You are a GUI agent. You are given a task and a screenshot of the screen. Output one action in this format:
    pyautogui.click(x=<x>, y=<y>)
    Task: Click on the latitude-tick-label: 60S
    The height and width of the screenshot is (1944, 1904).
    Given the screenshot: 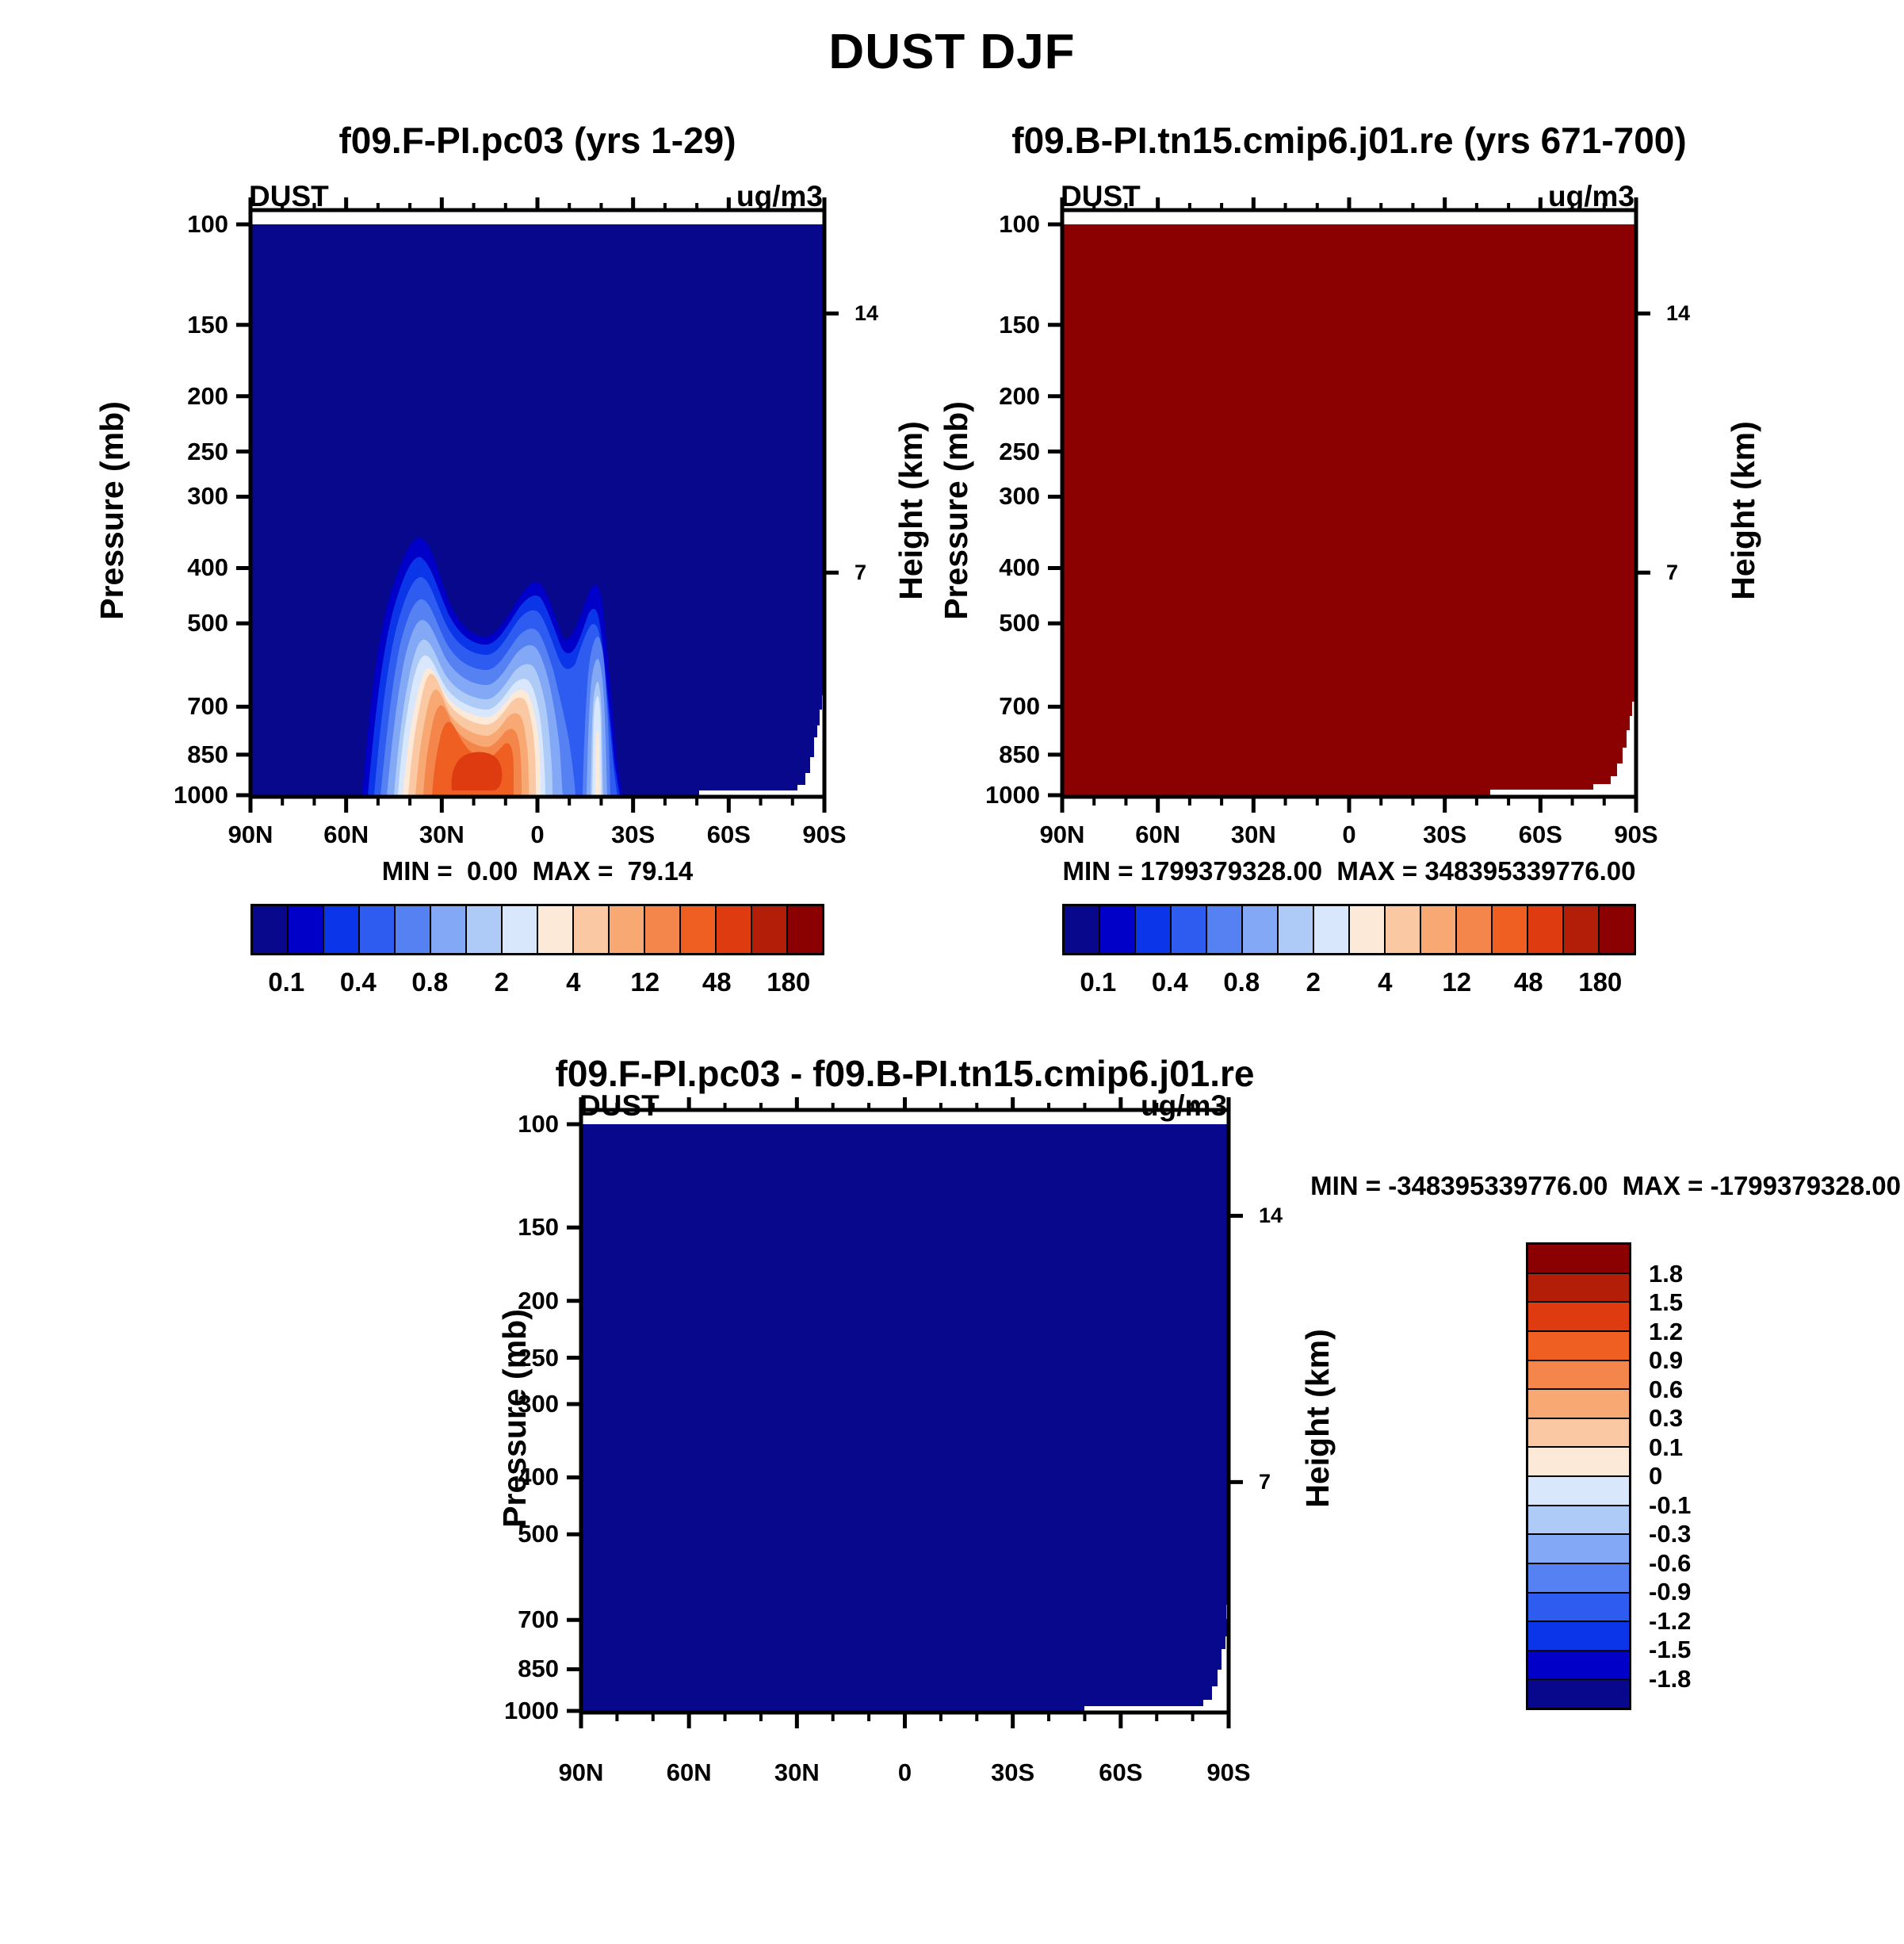 What is the action you would take?
    pyautogui.click(x=1540, y=834)
    